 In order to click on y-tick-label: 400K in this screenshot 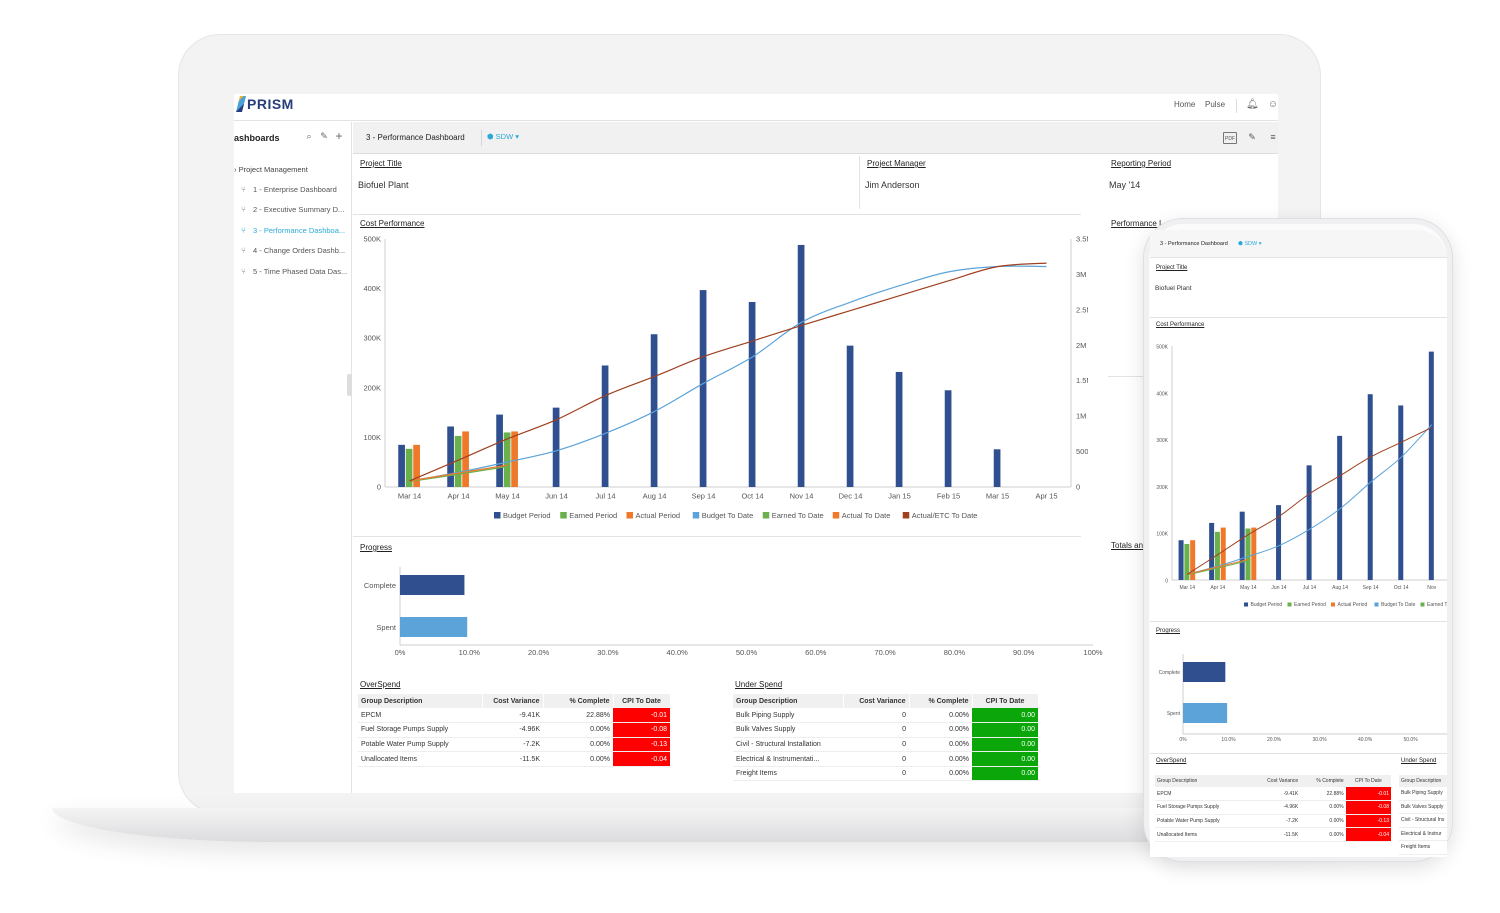, I will do `click(1162, 394)`.